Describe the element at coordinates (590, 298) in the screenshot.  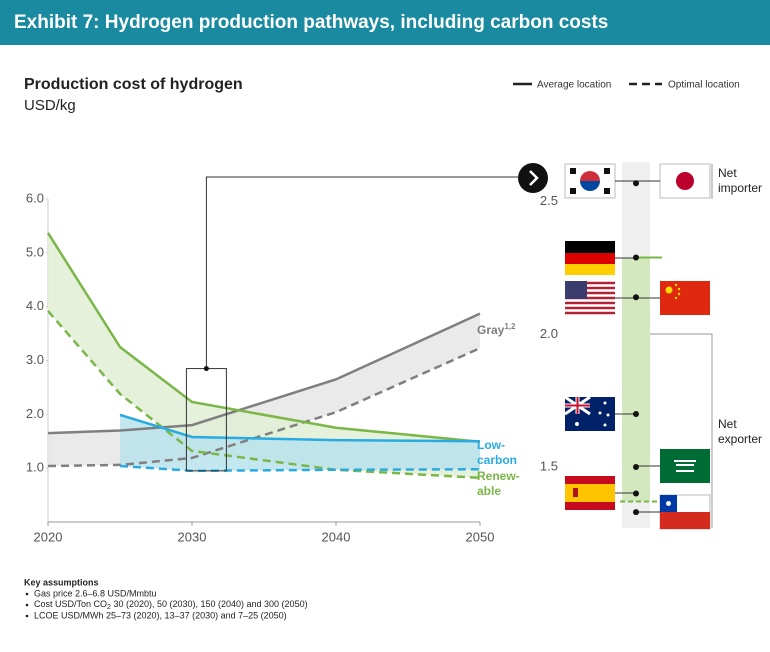
I see `flag-usa` at that location.